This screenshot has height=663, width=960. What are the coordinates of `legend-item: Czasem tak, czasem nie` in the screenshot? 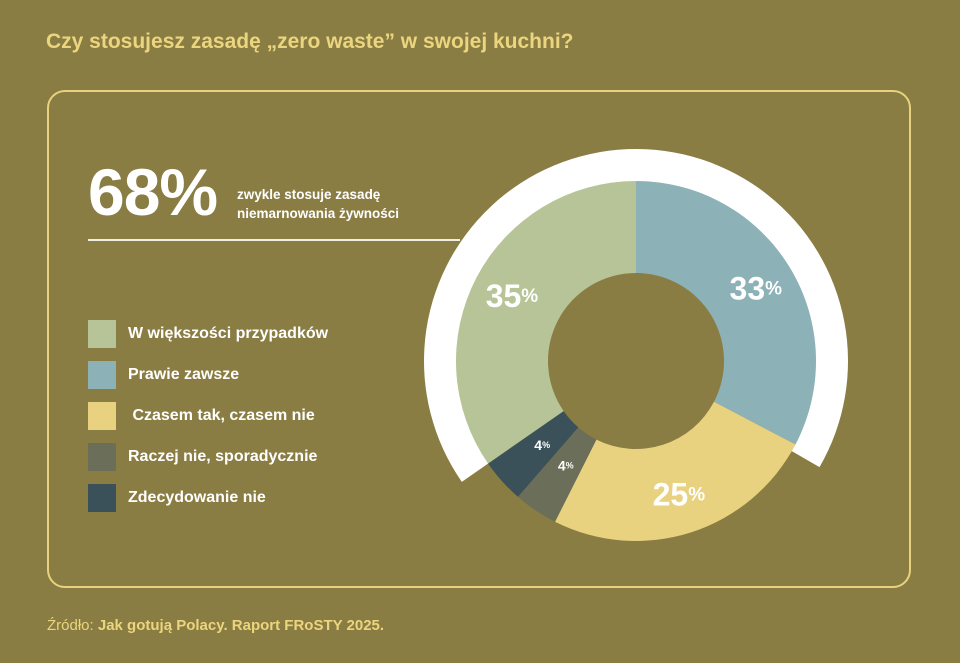 It's located at (208, 416).